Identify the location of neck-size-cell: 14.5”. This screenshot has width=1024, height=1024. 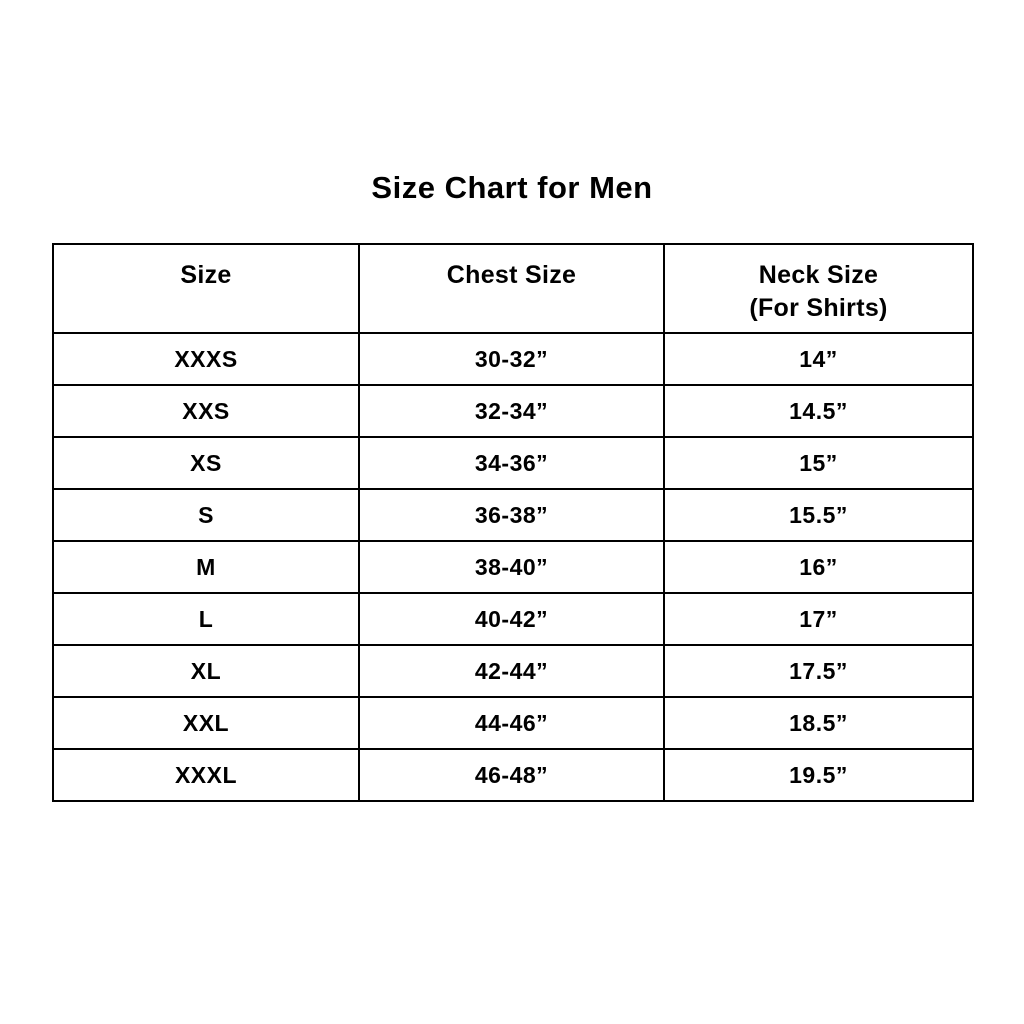
(818, 411).